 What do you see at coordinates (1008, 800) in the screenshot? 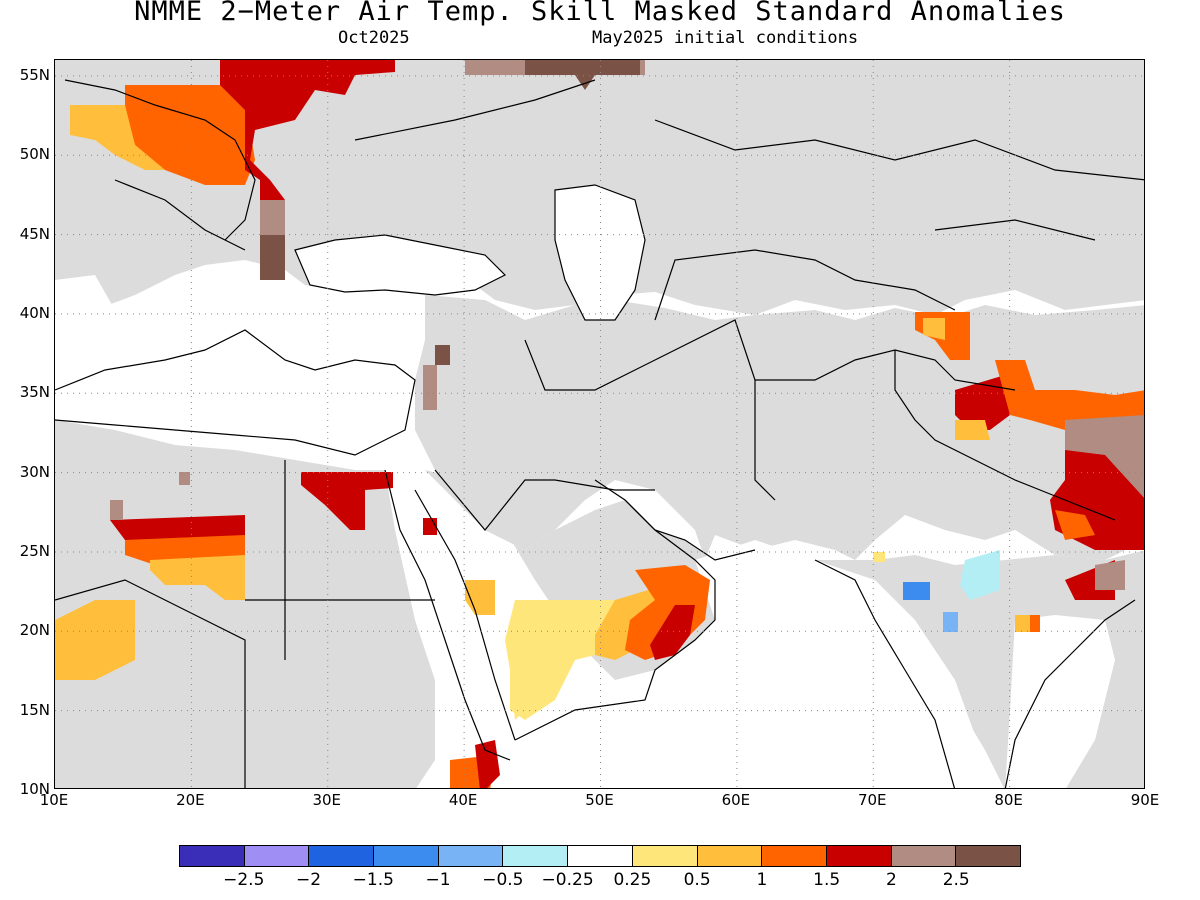
I see `x-tick-label: 80E` at bounding box center [1008, 800].